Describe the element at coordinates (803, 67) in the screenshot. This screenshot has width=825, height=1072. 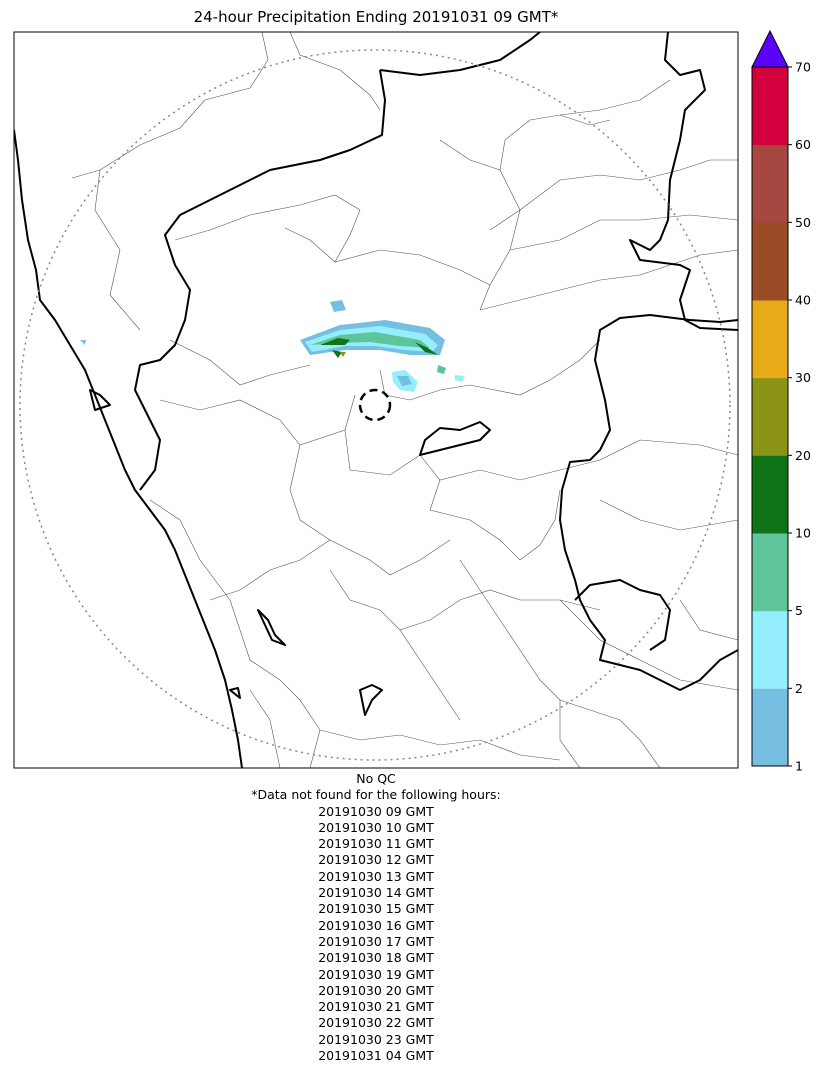
I see `colorbar-tick-label: 70` at that location.